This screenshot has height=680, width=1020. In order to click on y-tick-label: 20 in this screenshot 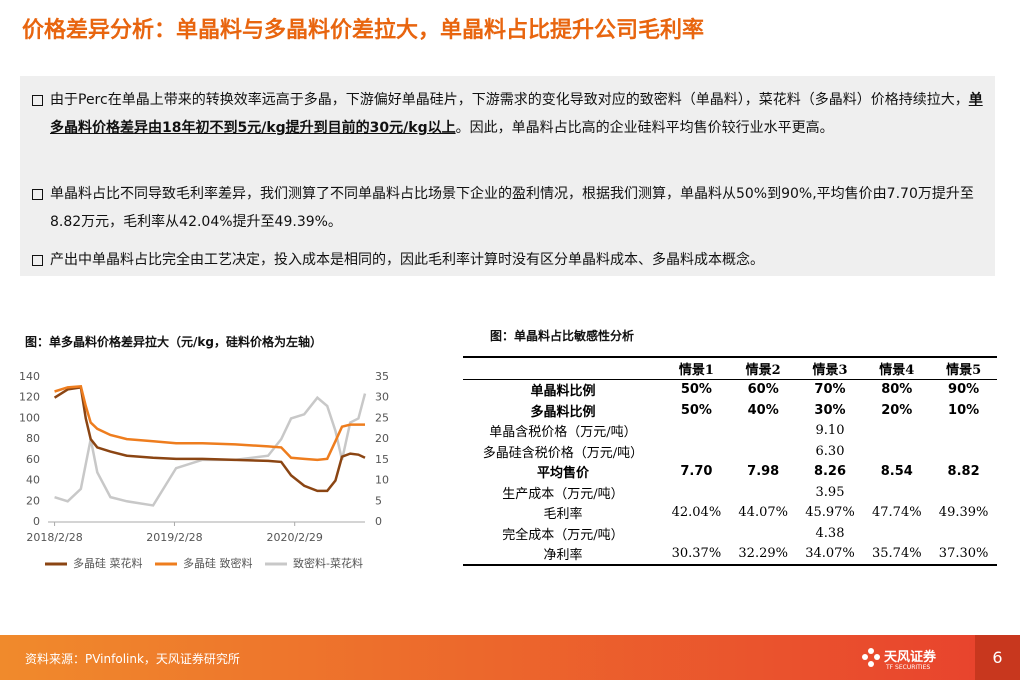, I will do `click(33, 500)`.